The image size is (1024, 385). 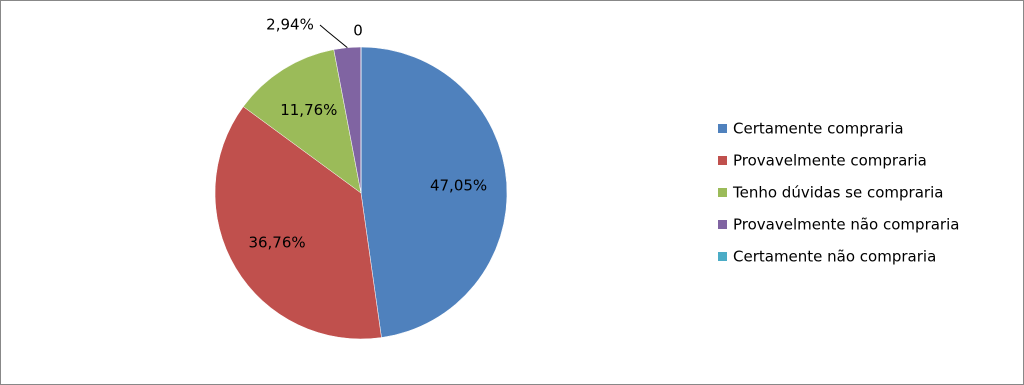 What do you see at coordinates (846, 225) in the screenshot?
I see `legend-label: Provavelmente não compraria` at bounding box center [846, 225].